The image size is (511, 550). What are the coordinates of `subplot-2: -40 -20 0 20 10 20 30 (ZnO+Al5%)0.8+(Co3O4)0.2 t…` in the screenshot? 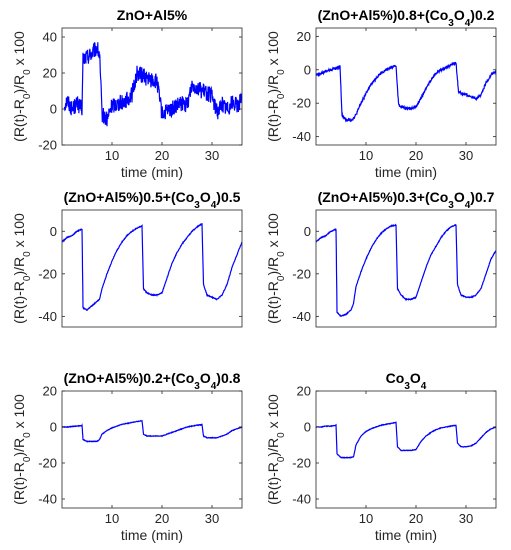 It's located at (381, 93).